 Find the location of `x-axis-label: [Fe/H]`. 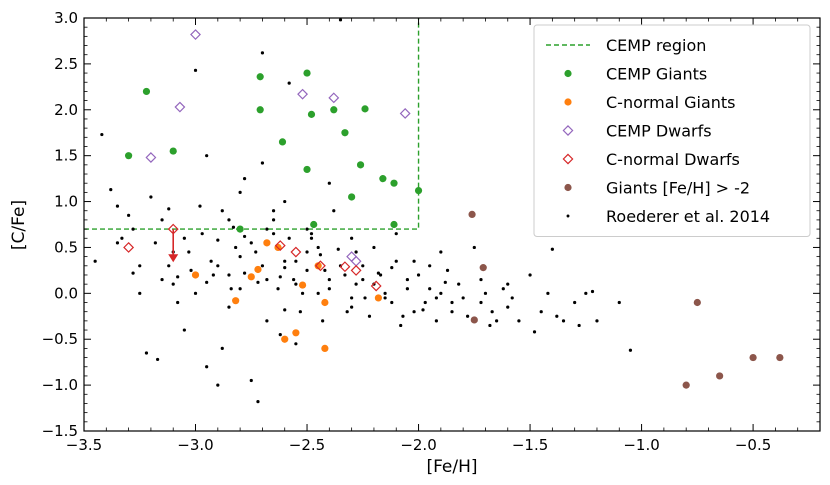

x-axis-label: [Fe/H] is located at coordinates (451, 467).